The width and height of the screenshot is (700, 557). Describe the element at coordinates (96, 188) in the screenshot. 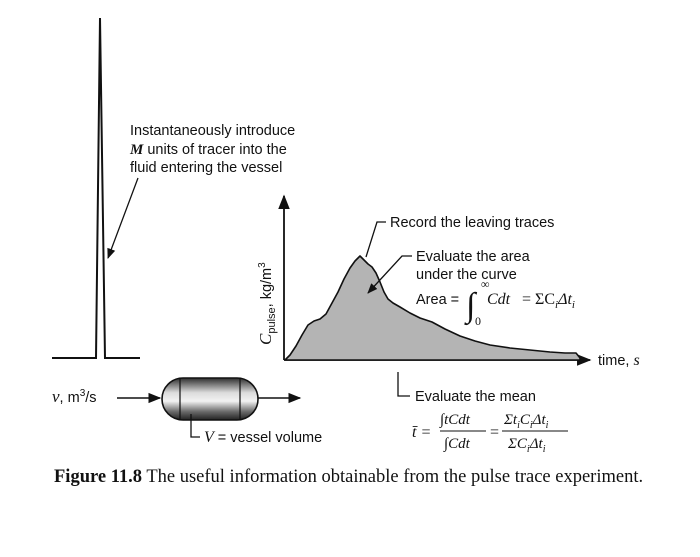

I see `input-pulse-spike` at that location.